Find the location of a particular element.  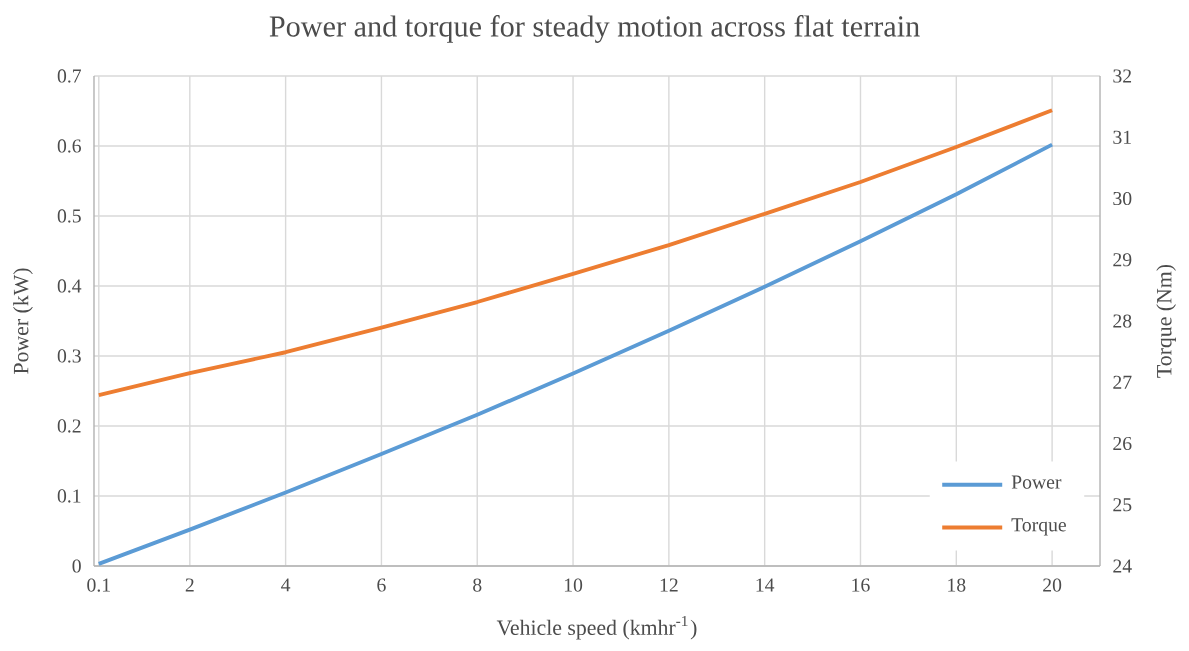

y-tick-label: 0.4 is located at coordinates (69, 286).